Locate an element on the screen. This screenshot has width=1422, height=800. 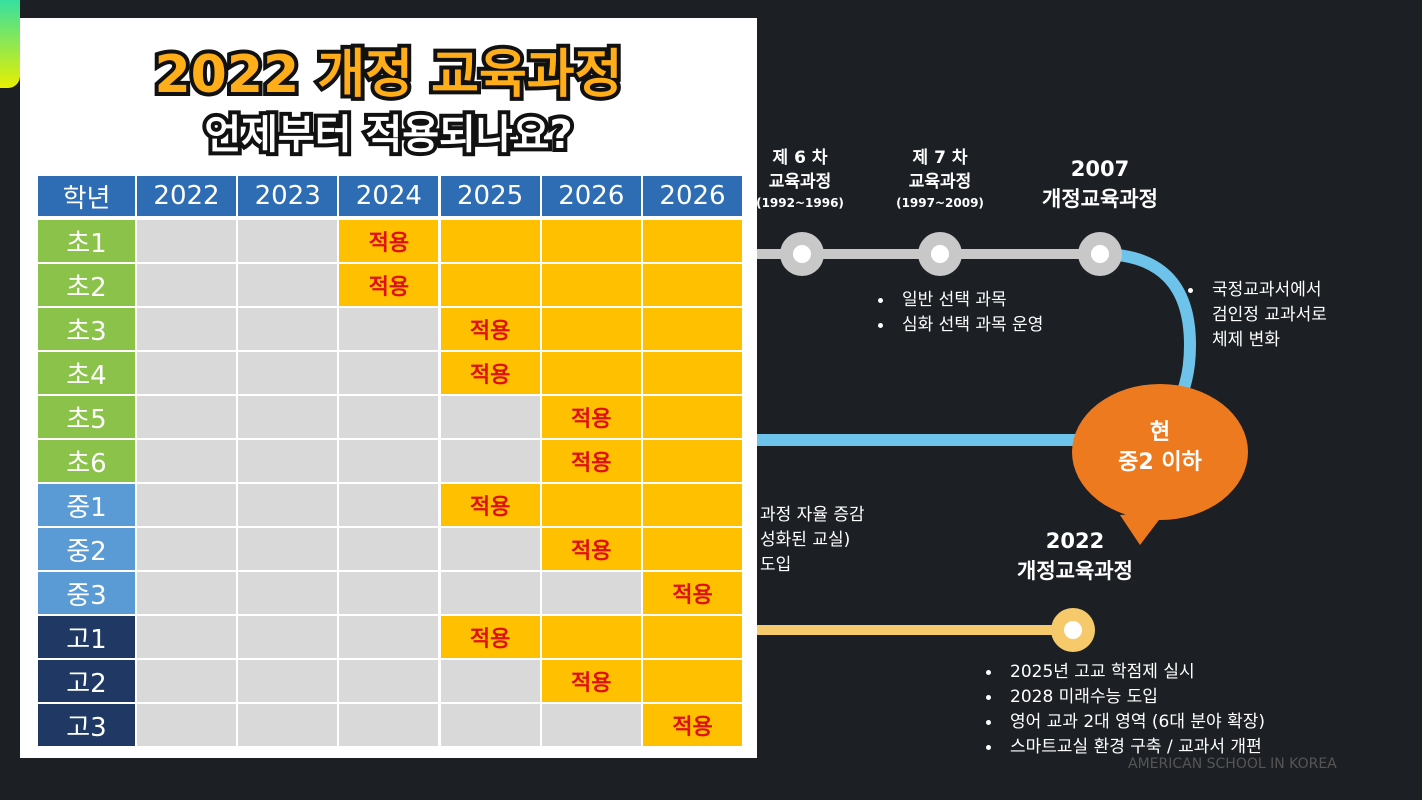
row-label: 초2 is located at coordinates (86, 285).